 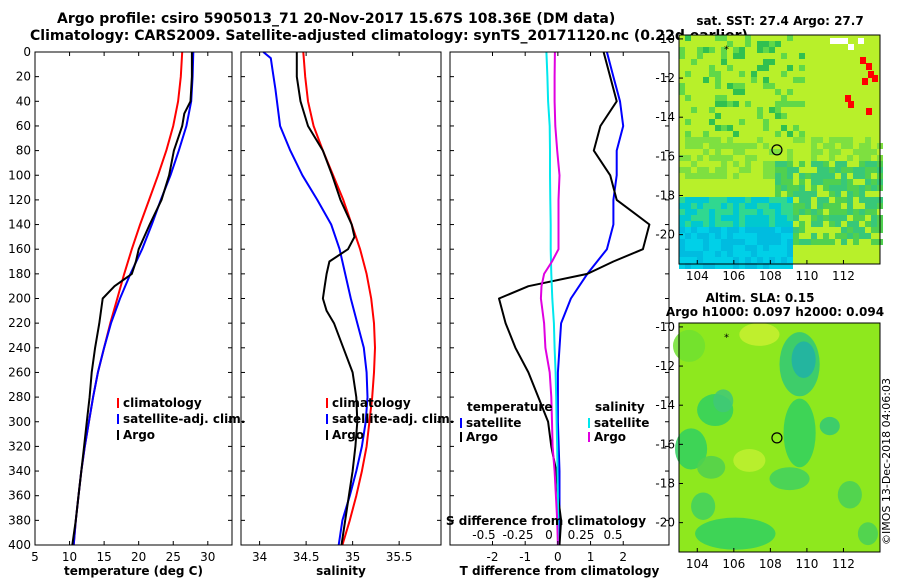 I want to click on depth-tick-label: 100, so click(x=19, y=175).